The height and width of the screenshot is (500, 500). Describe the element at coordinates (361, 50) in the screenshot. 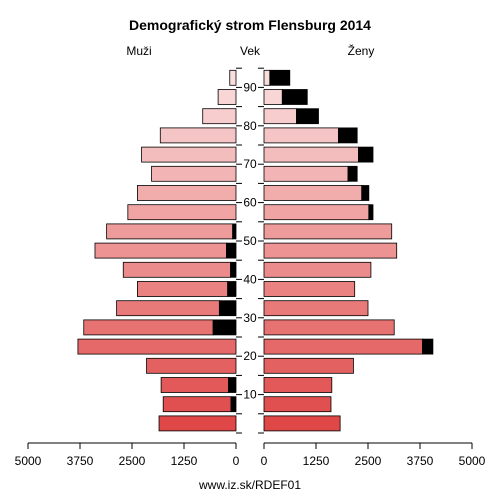

I see `right-series-label: Ženy` at that location.